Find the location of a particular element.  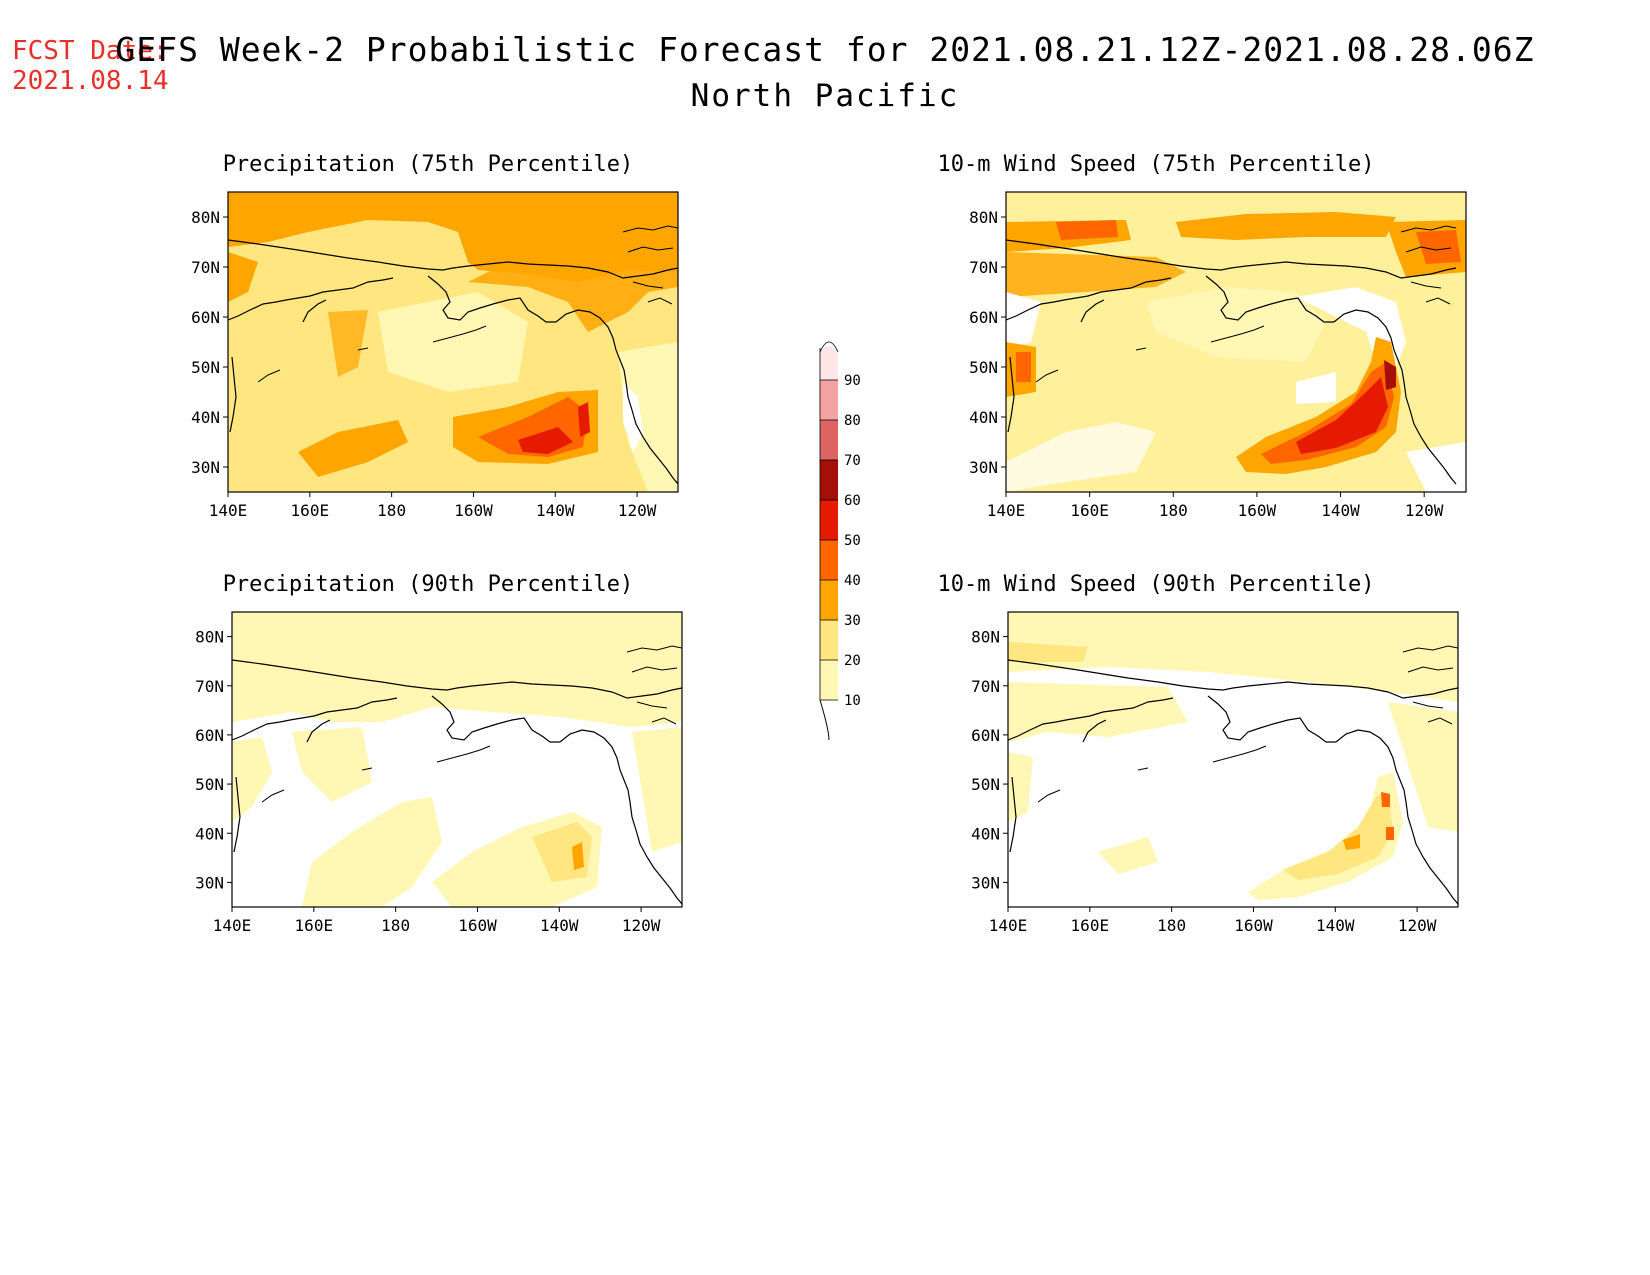

lon-tick-label-wind-75: 160W is located at coordinates (1257, 510).